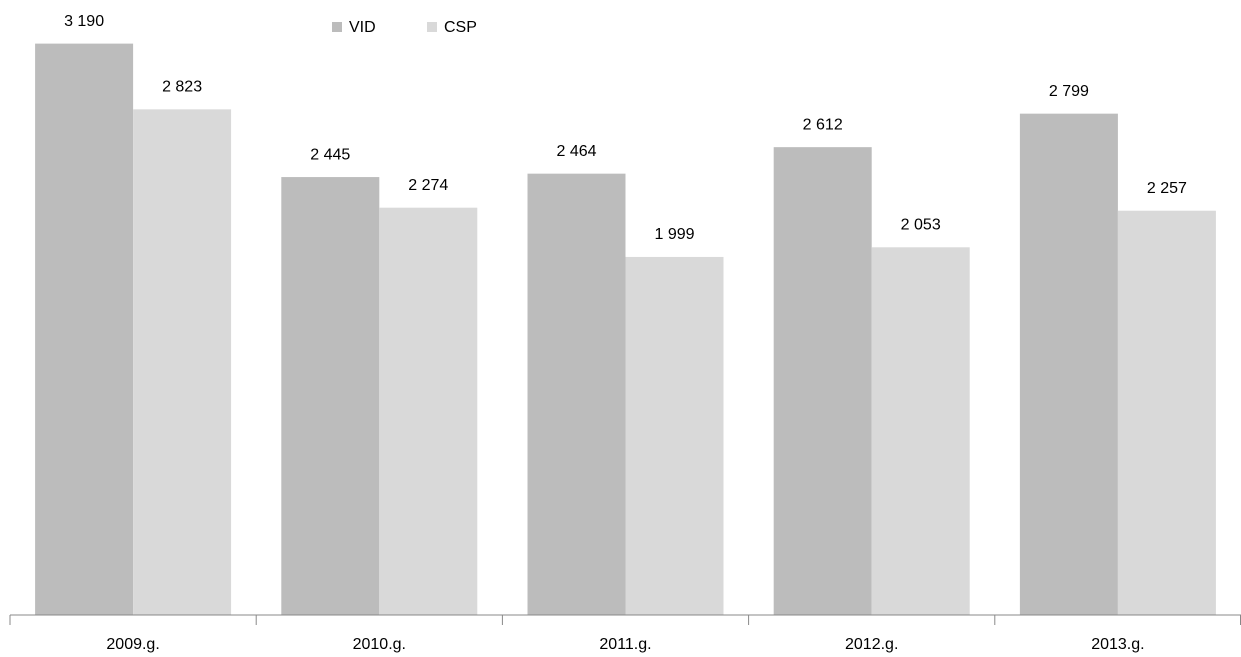  What do you see at coordinates (132, 644) in the screenshot?
I see `x-tick-label: 2009.g.` at bounding box center [132, 644].